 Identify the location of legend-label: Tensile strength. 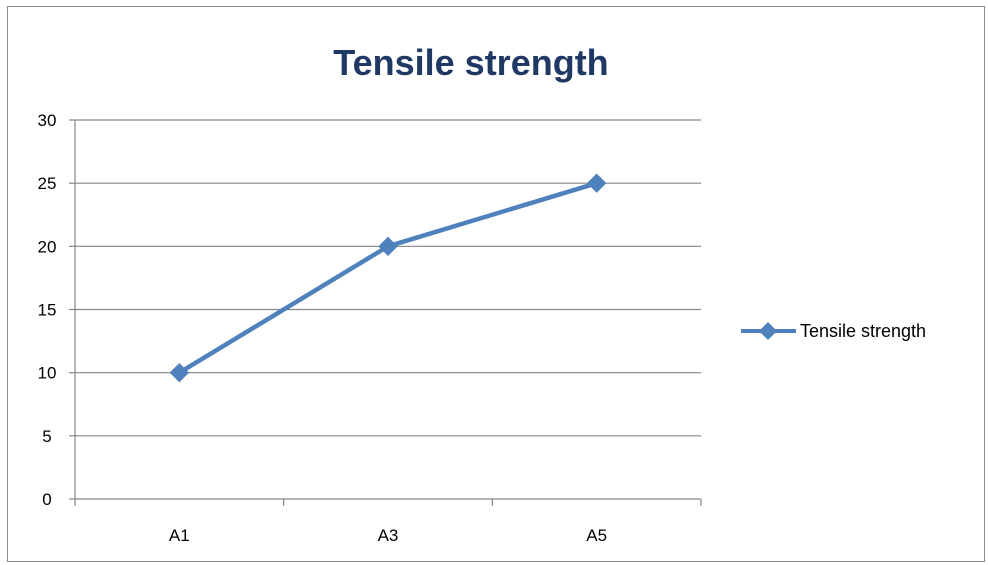
(863, 331).